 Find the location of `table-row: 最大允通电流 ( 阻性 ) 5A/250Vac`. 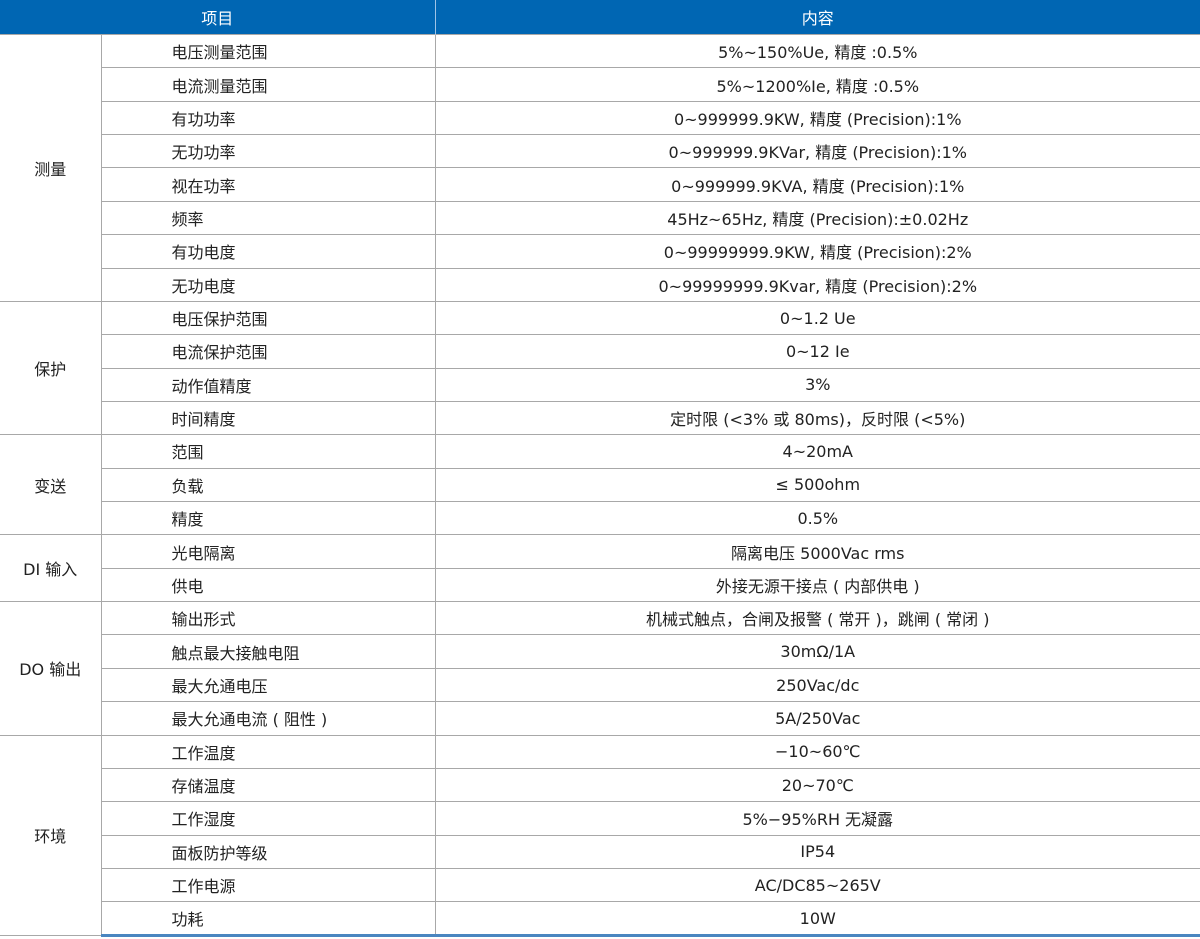

table-row: 最大允通电流 ( 阻性 ) 5A/250Vac is located at coordinates (600, 718).